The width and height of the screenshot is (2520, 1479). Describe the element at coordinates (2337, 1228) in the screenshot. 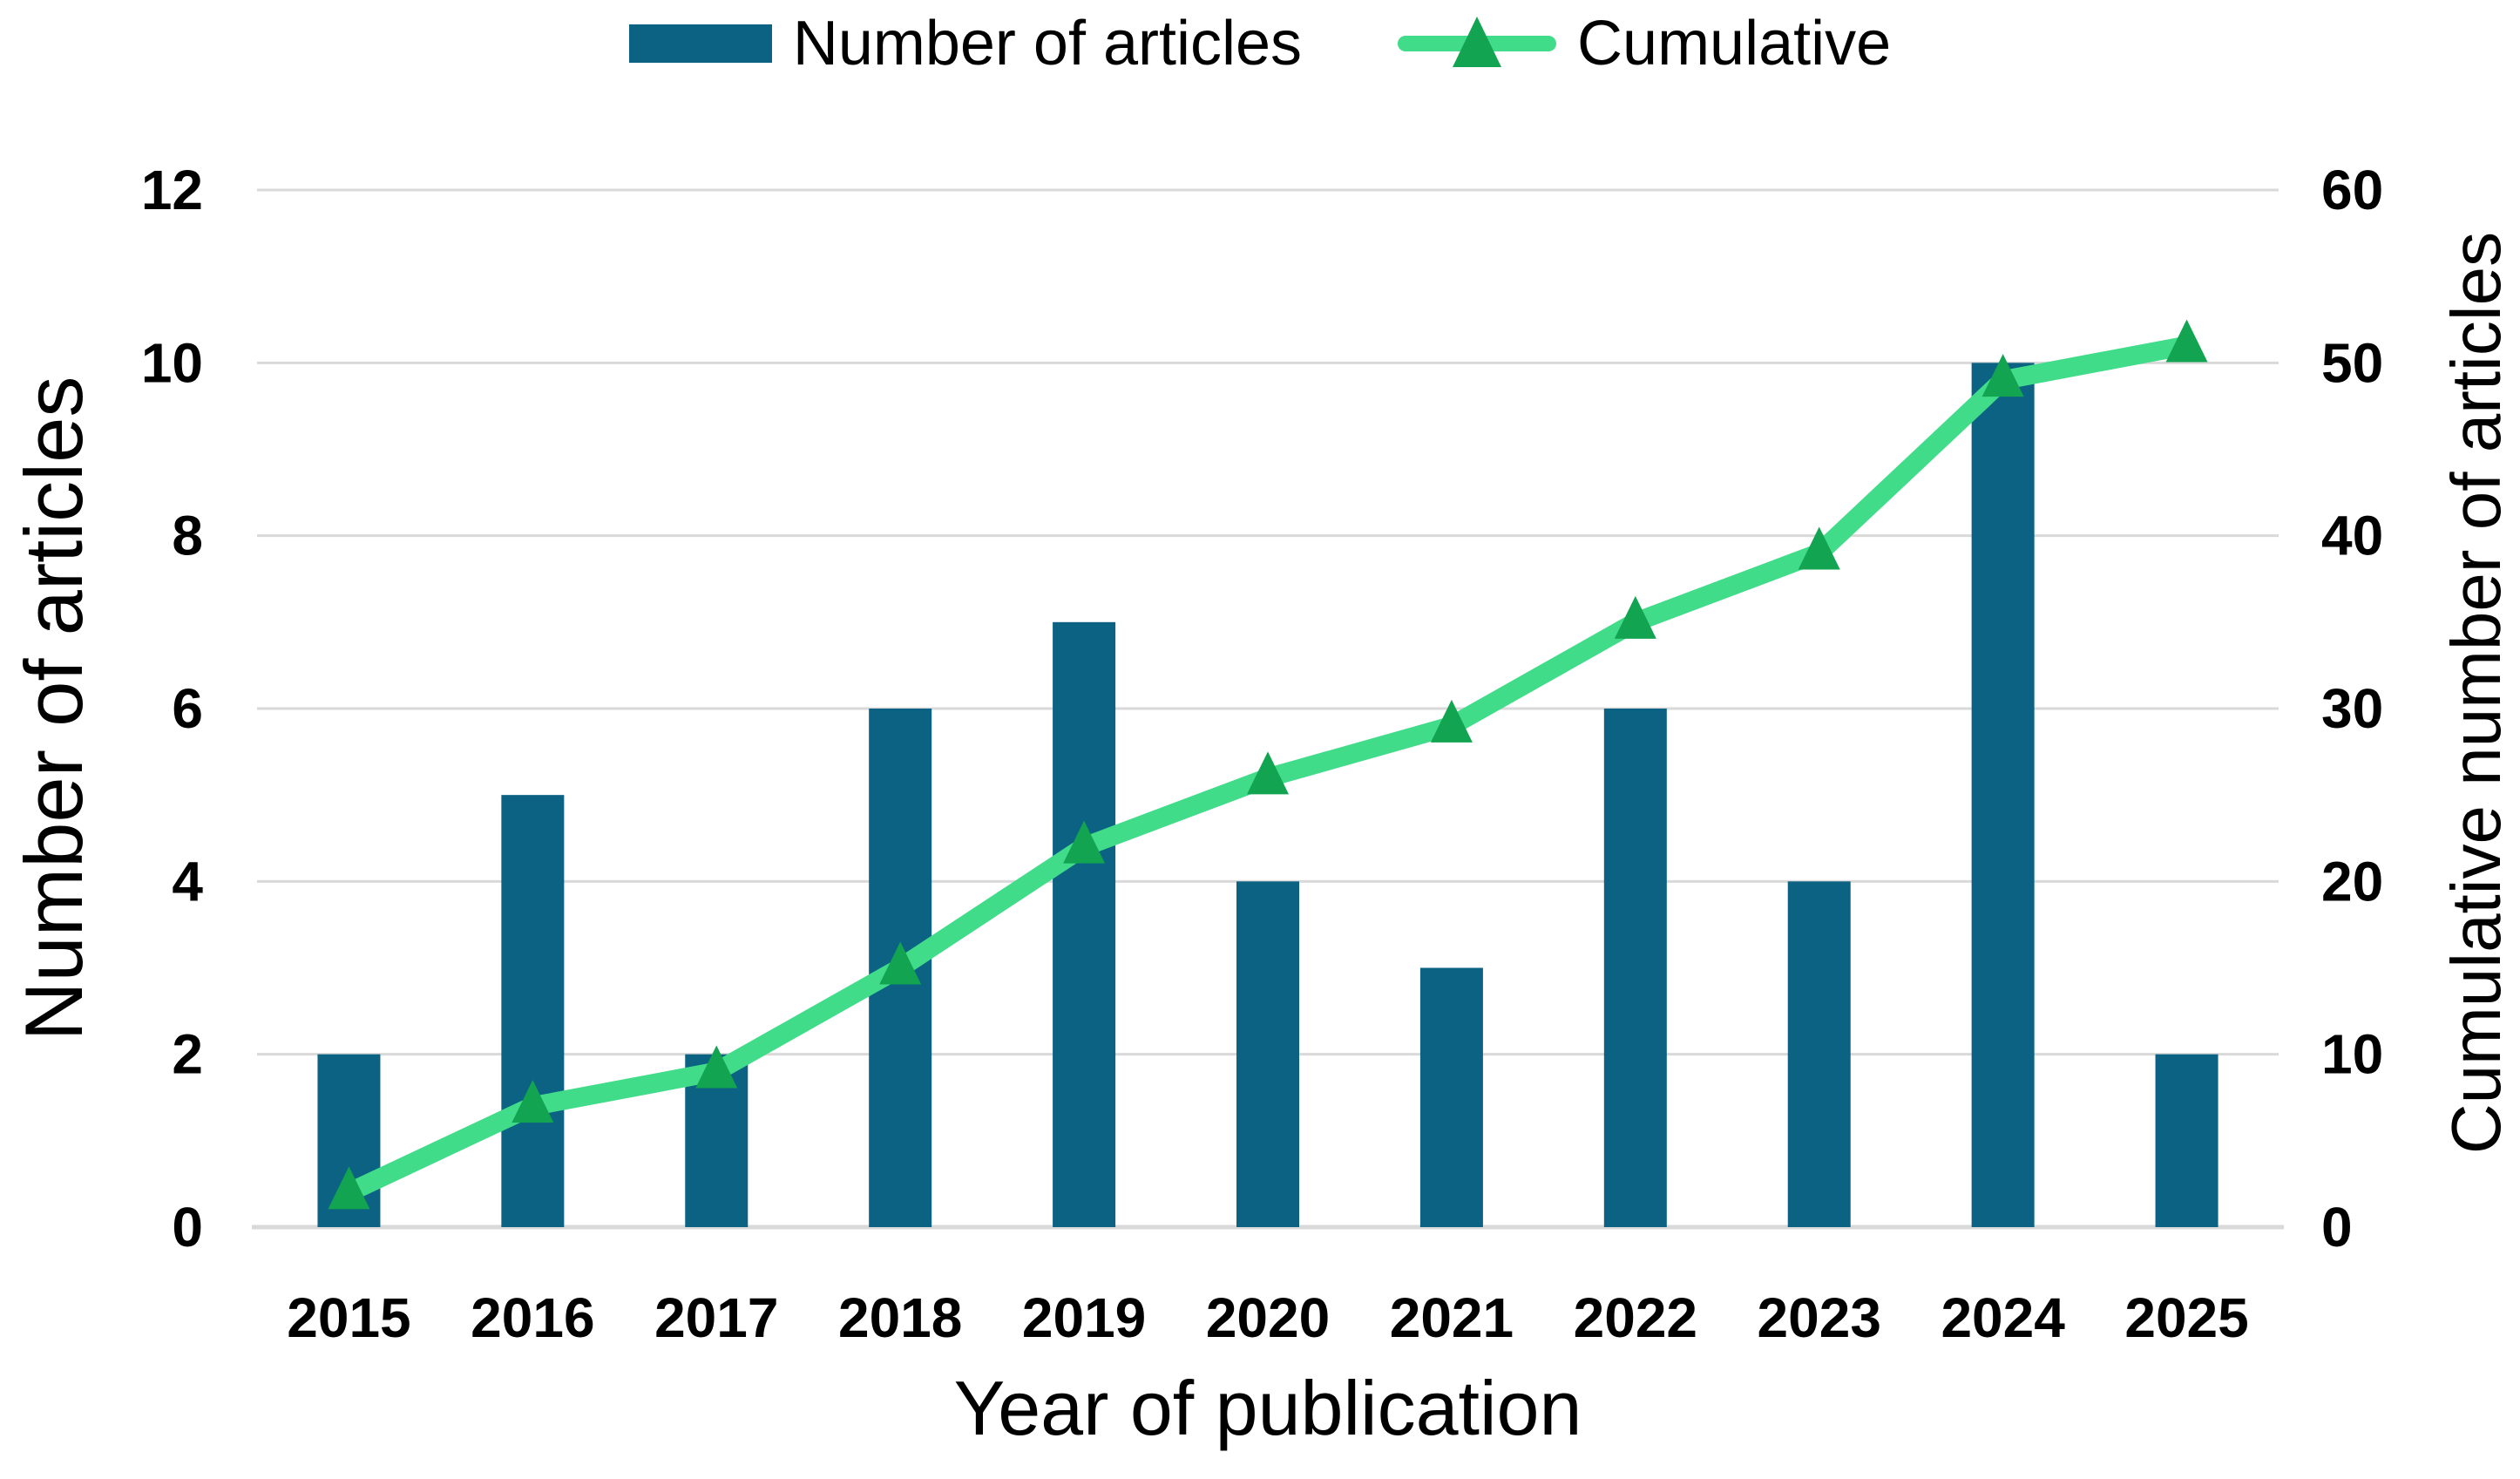

I see `right-tick-0: 0` at that location.